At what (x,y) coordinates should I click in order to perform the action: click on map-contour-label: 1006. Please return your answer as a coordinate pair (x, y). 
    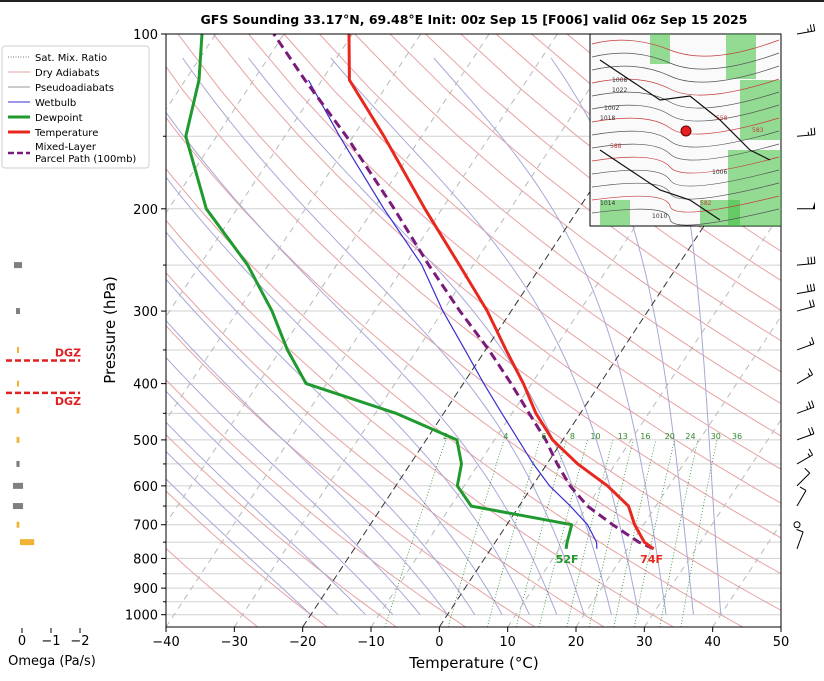
    Looking at the image, I should click on (719, 172).